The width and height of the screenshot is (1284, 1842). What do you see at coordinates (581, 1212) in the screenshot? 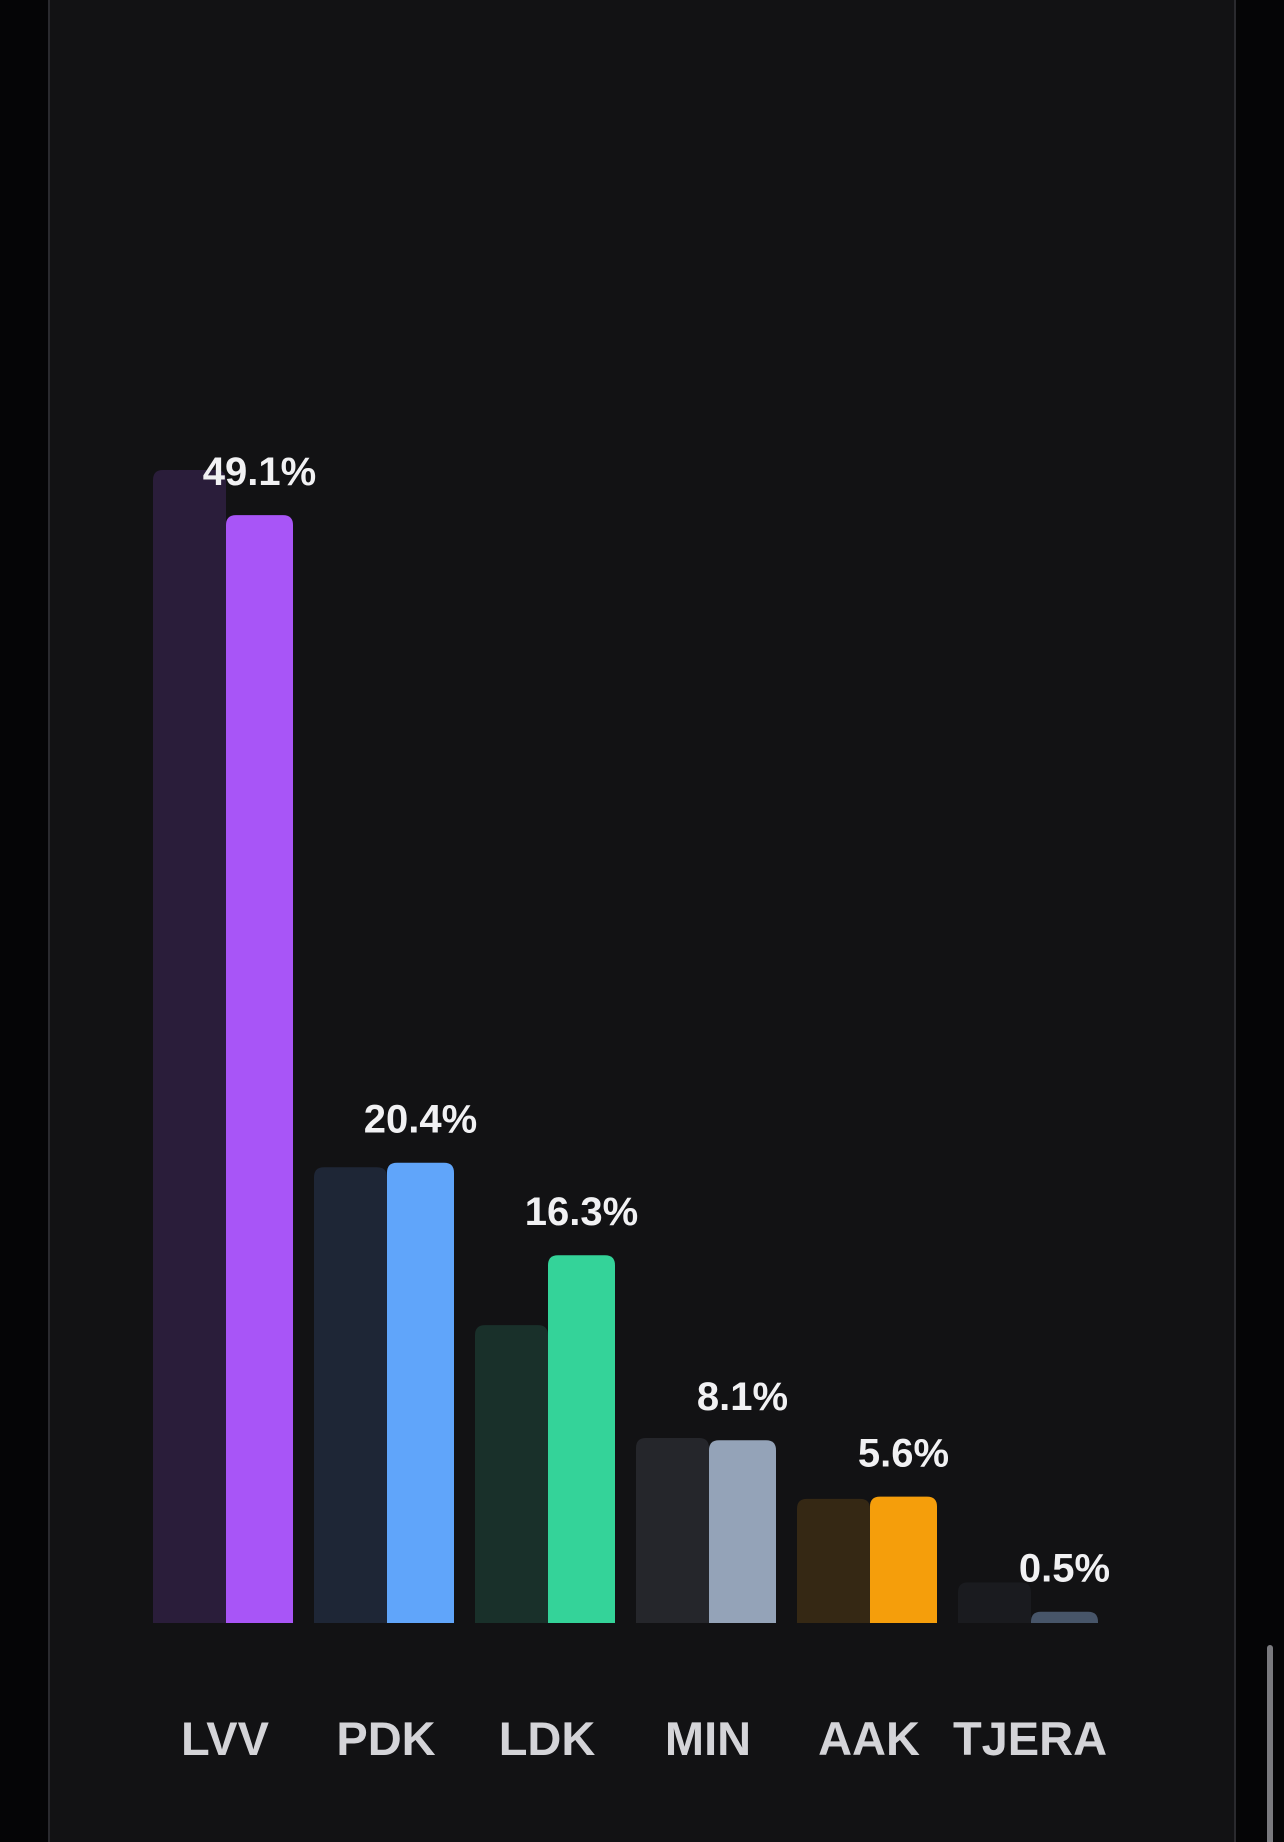
I see `value-label: 16.3%` at bounding box center [581, 1212].